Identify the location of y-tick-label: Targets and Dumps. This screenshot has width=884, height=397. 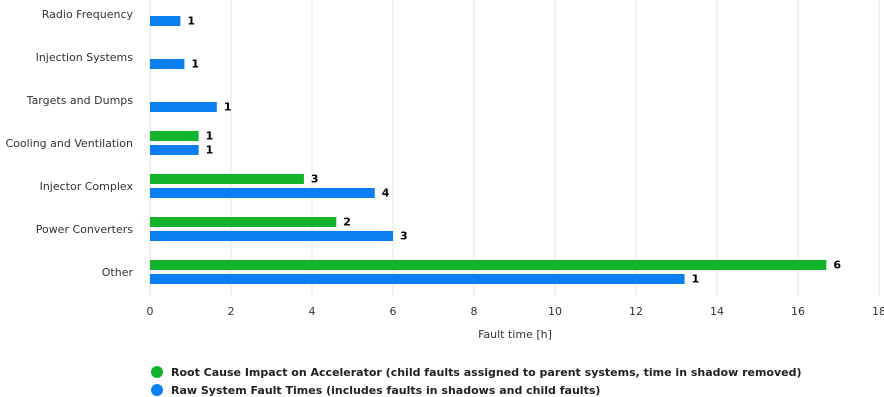
(80, 100).